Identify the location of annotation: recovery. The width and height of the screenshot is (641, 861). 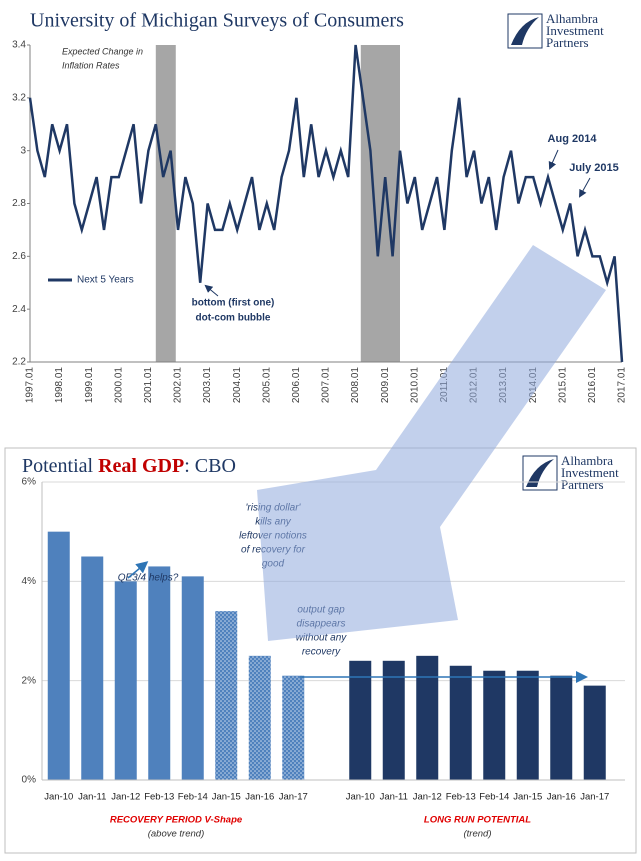
(321, 652).